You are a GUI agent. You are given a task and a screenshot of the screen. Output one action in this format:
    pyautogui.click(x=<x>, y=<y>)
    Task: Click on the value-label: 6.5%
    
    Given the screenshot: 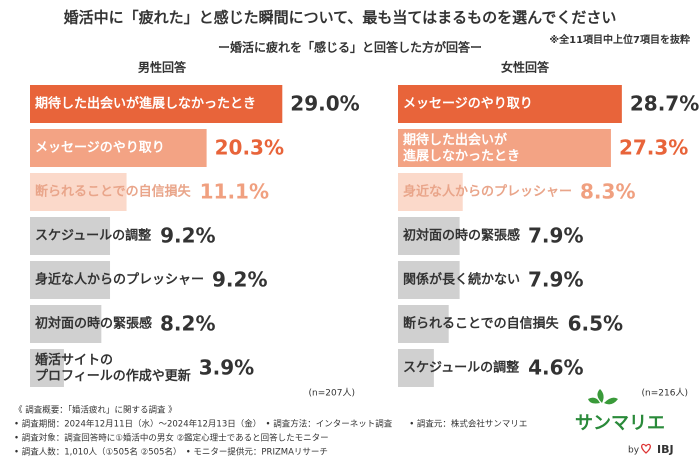 What is the action you would take?
    pyautogui.click(x=595, y=324)
    